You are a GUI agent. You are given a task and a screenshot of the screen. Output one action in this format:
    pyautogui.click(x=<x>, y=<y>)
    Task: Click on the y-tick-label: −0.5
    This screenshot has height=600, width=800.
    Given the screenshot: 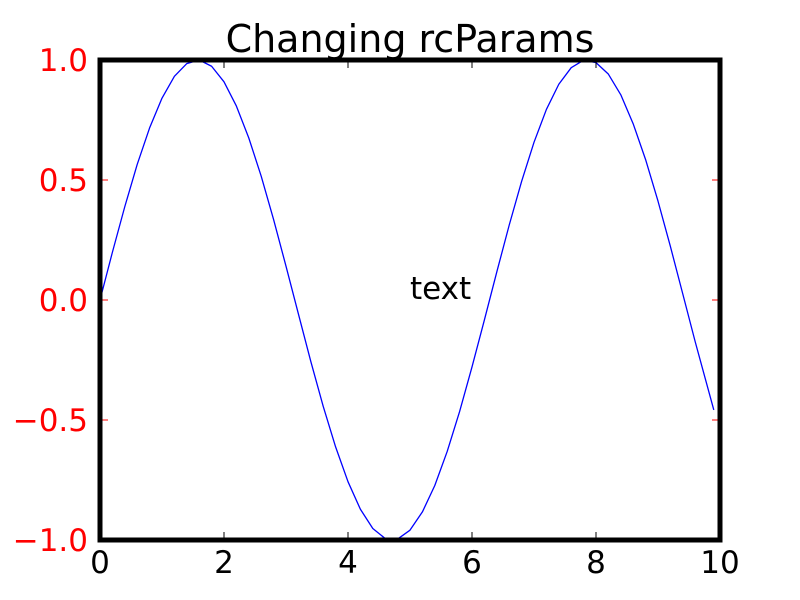 What is the action you would take?
    pyautogui.click(x=50, y=421)
    